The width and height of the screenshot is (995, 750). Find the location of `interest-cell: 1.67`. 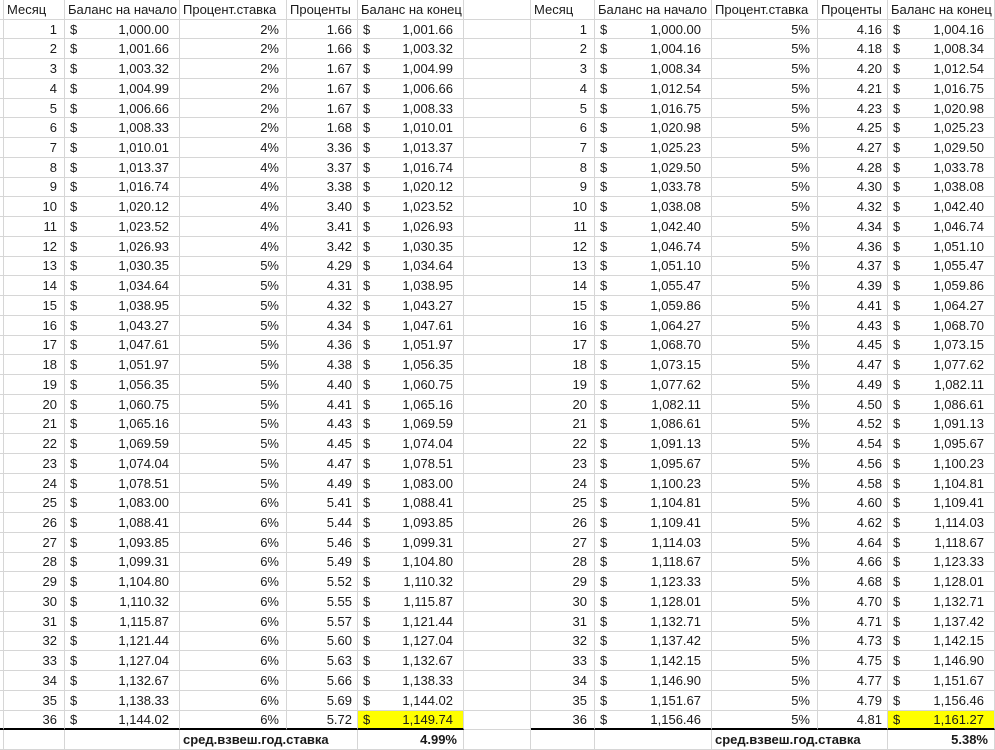

interest-cell: 1.67 is located at coordinates (322, 108).